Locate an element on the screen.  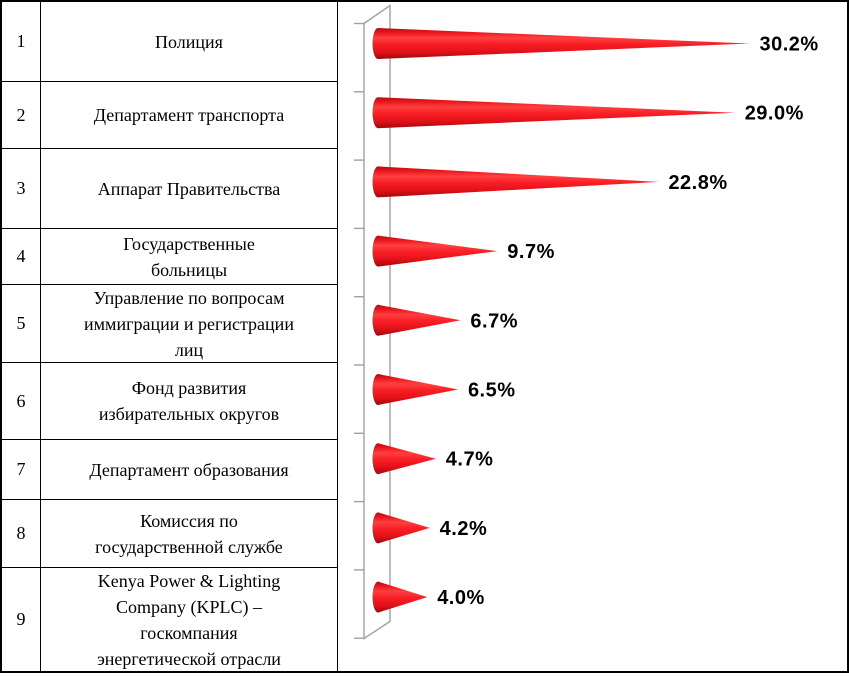
cone-bar: 9.7% is located at coordinates (463, 251).